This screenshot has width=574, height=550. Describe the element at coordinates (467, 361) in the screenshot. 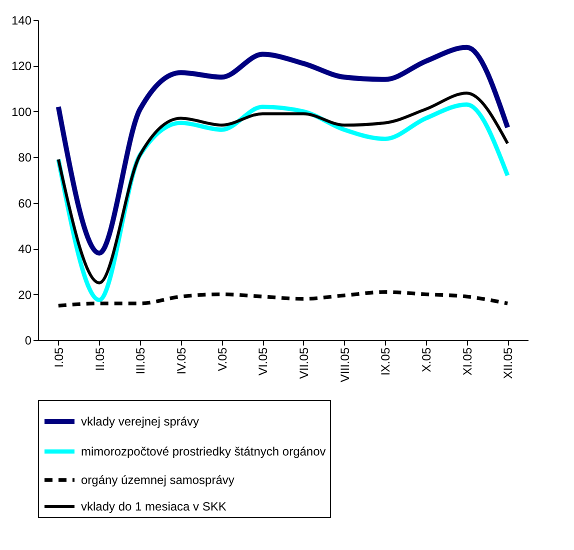

I see `x-tick-label: XI.05` at that location.